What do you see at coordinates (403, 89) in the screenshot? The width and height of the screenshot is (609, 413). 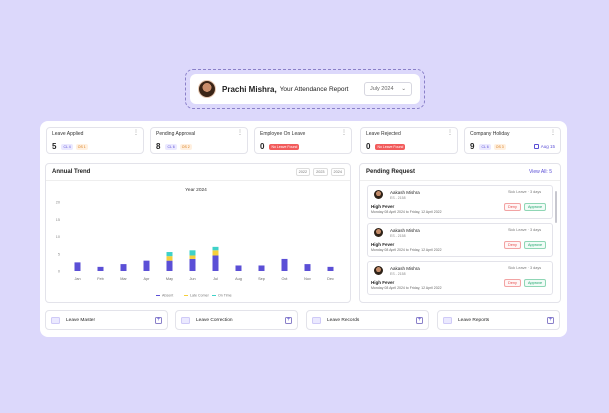 I see `chevron-down-icon: ⌄` at bounding box center [403, 89].